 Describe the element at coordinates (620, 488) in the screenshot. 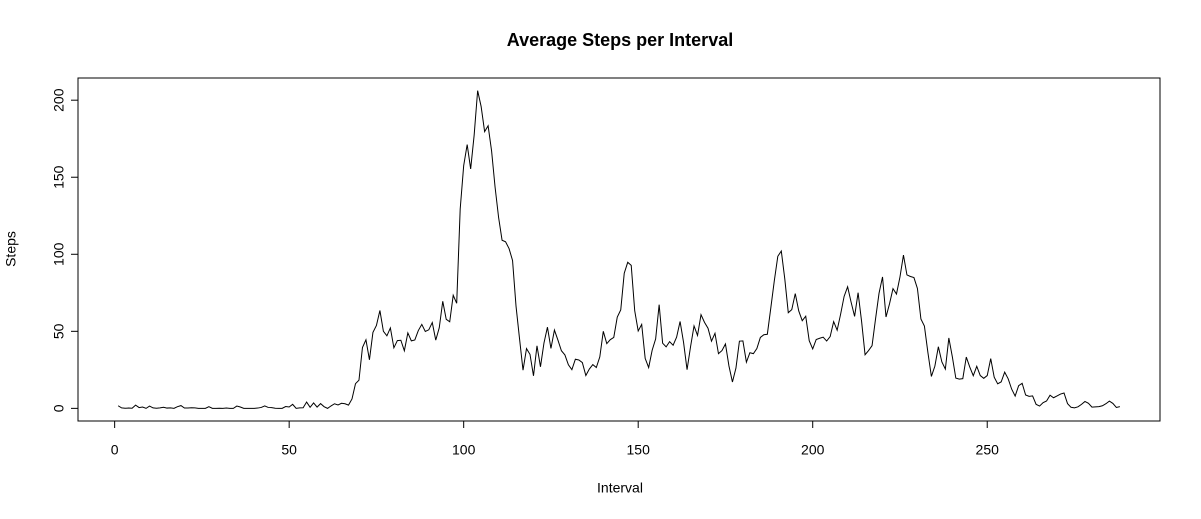

I see `x-axis-label: Interval` at that location.